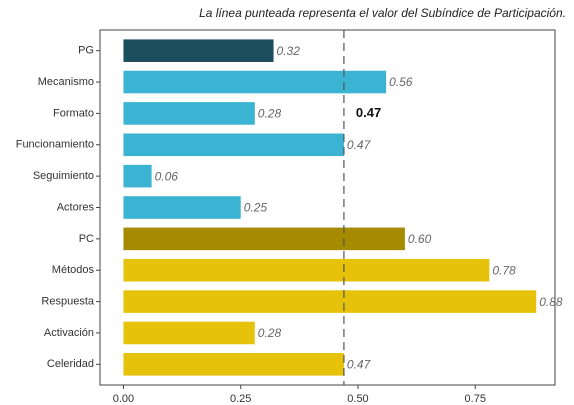 Image resolution: width=574 pixels, height=405 pixels. I want to click on value-label: 0.06, so click(167, 176).